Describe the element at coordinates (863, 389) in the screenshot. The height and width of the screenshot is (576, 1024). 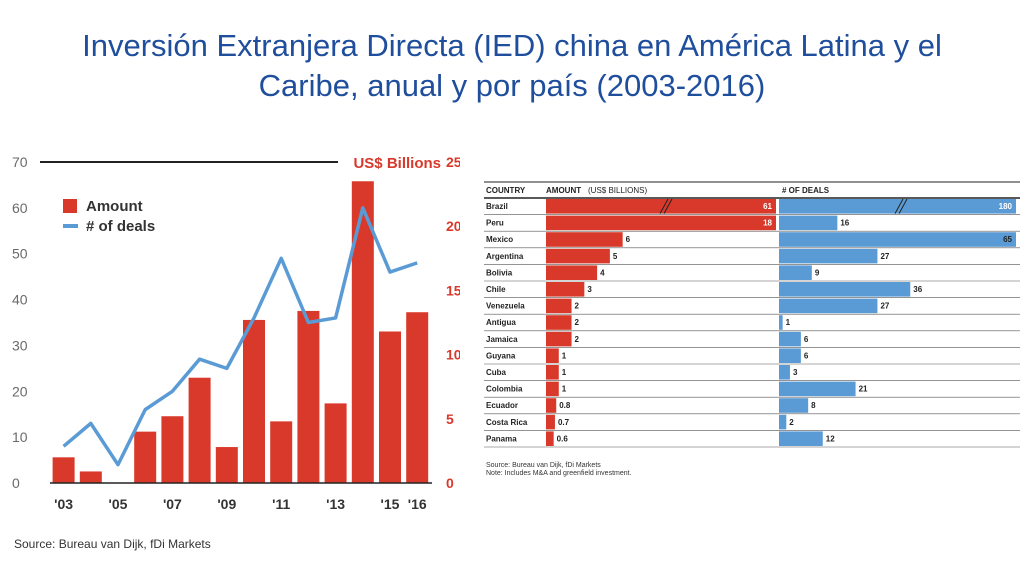
I see `deals-value-label: 21` at that location.